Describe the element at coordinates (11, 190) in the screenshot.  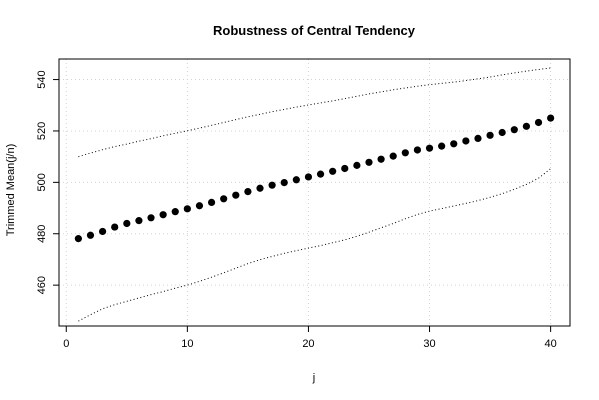
I see `y-axis-label: Trimmed Mean(j/n)` at that location.